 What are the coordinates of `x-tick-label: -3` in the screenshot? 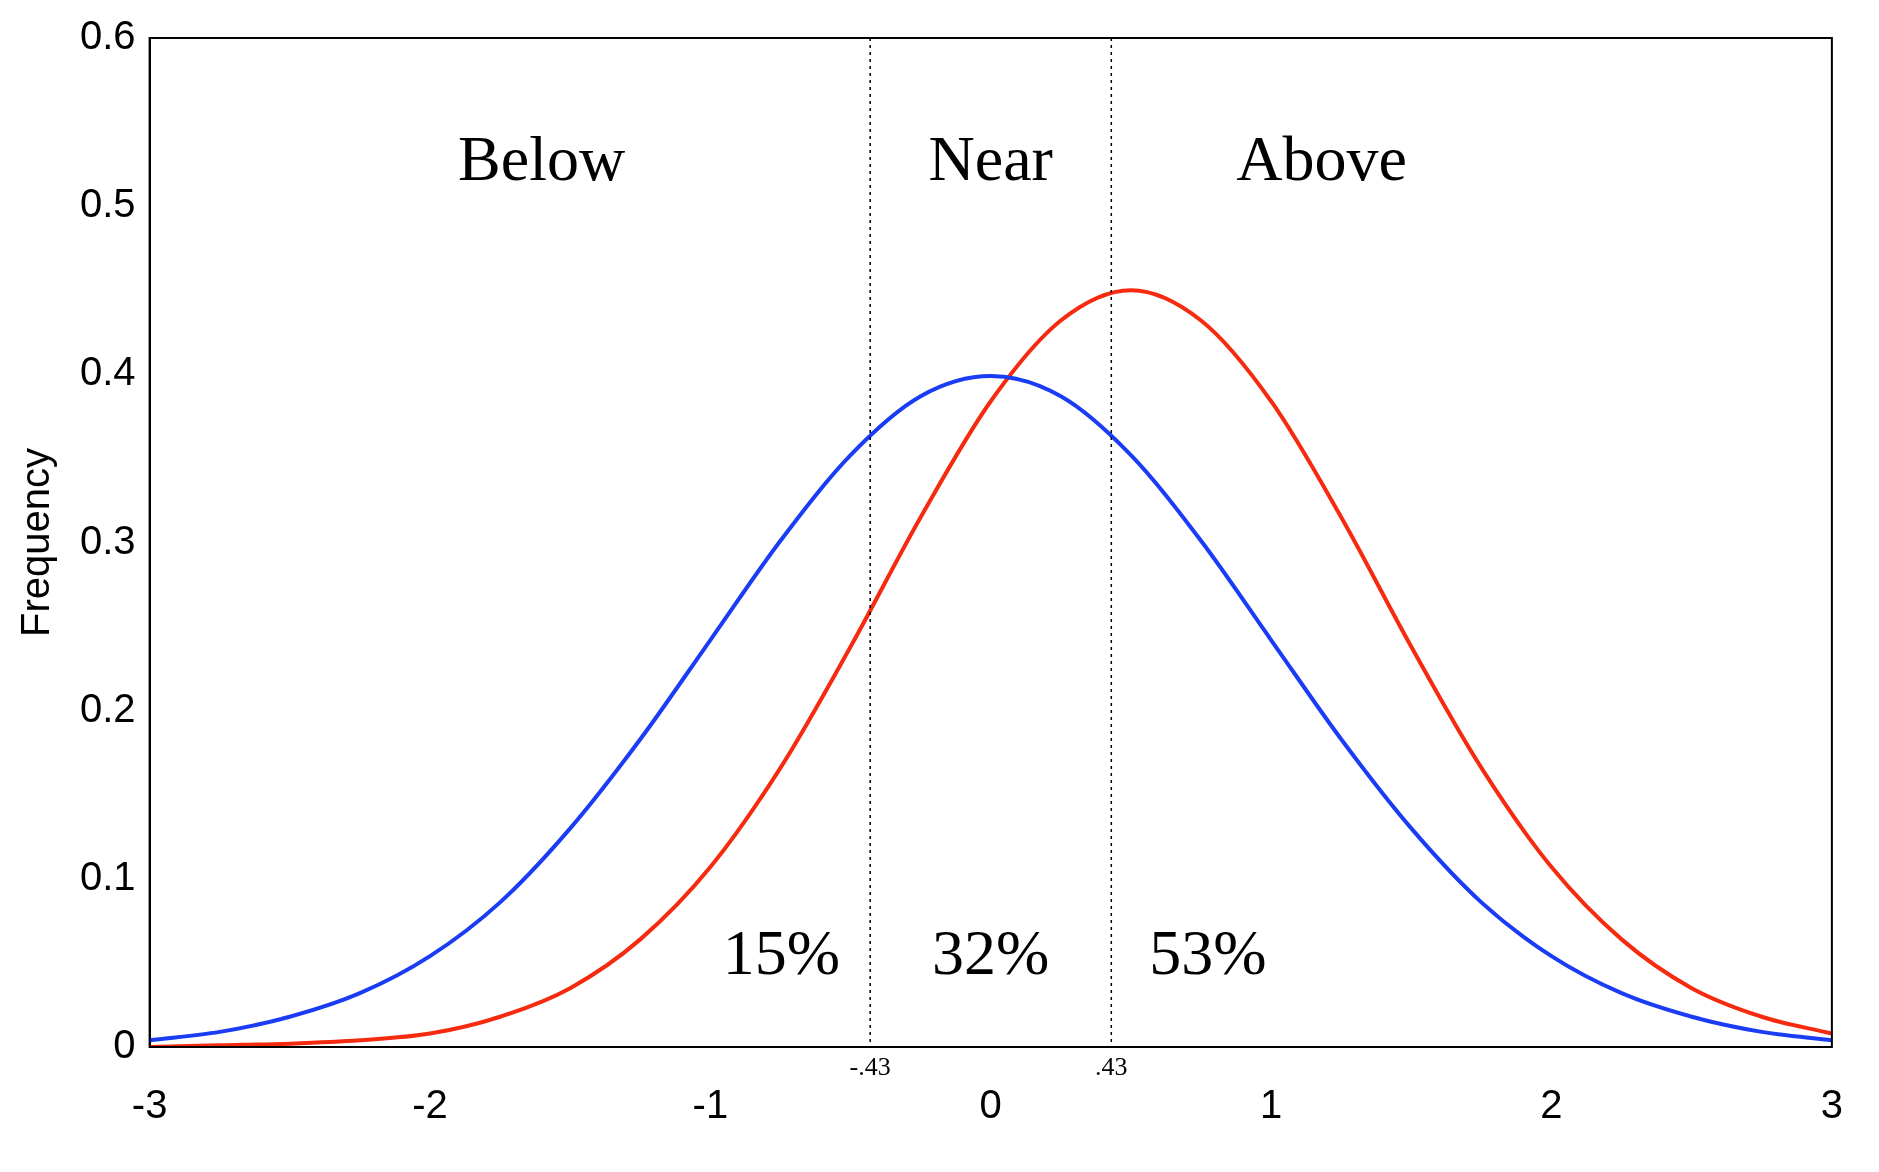 It's located at (149, 1104).